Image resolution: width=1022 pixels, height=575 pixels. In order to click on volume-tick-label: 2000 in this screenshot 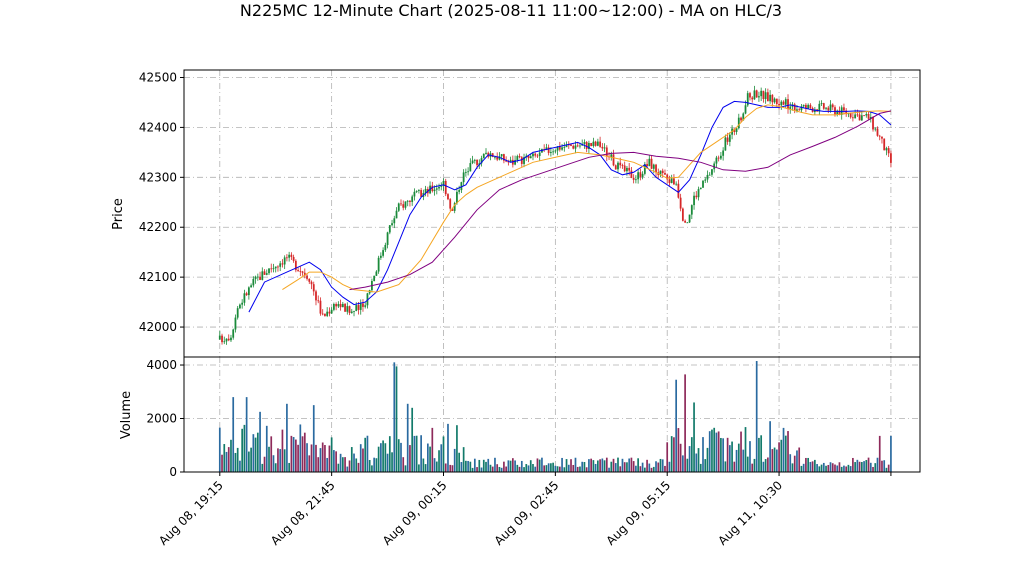, I will do `click(161, 419)`.